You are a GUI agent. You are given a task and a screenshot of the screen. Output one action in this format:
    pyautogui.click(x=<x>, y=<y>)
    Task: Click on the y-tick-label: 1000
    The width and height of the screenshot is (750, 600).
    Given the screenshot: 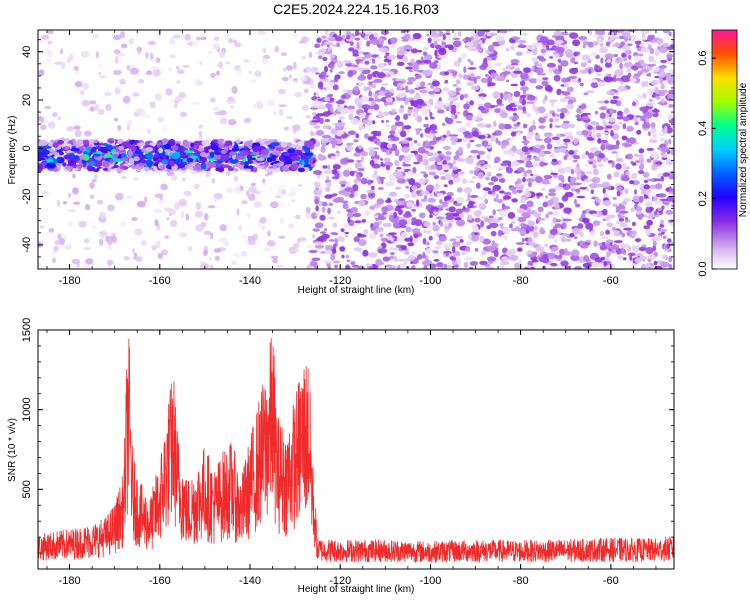 What is the action you would take?
    pyautogui.click(x=27, y=409)
    